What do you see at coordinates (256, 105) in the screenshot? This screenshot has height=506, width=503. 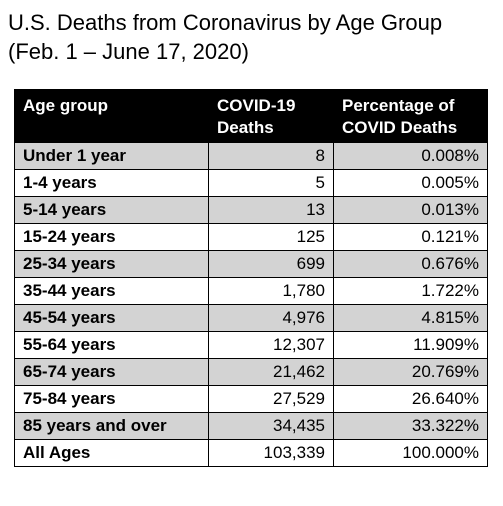 I see `header-deaths-line-1: COVID-19` at bounding box center [256, 105].